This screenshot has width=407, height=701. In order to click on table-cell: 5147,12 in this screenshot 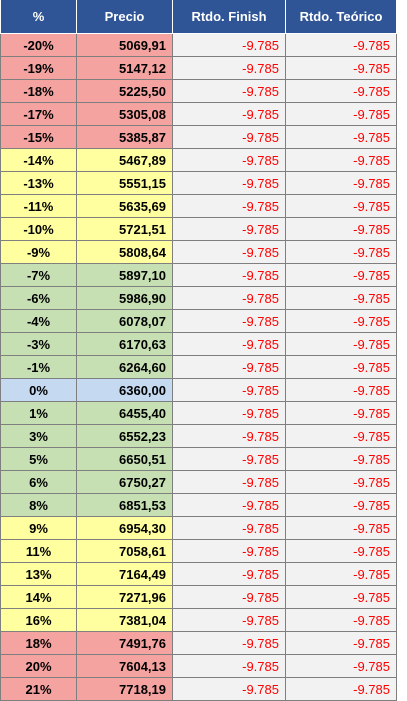, I will do `click(125, 68)`.